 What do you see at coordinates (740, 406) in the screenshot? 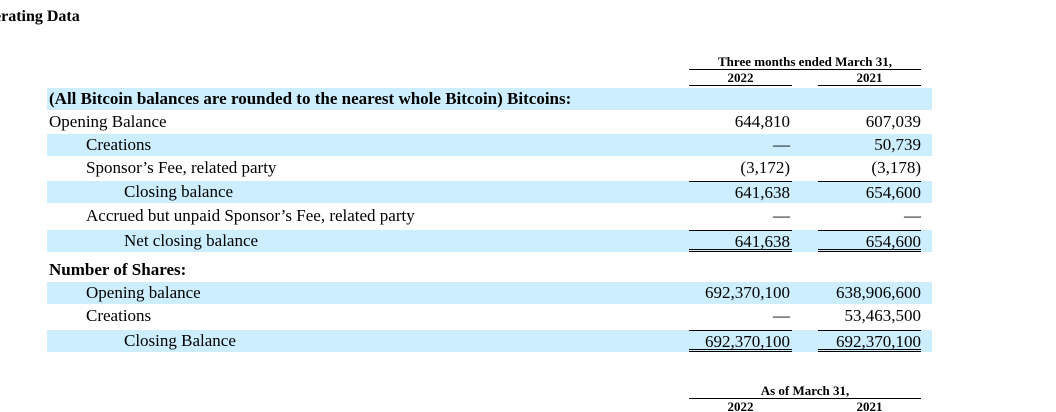
I see `year-header-2022-b: 2022` at bounding box center [740, 406].